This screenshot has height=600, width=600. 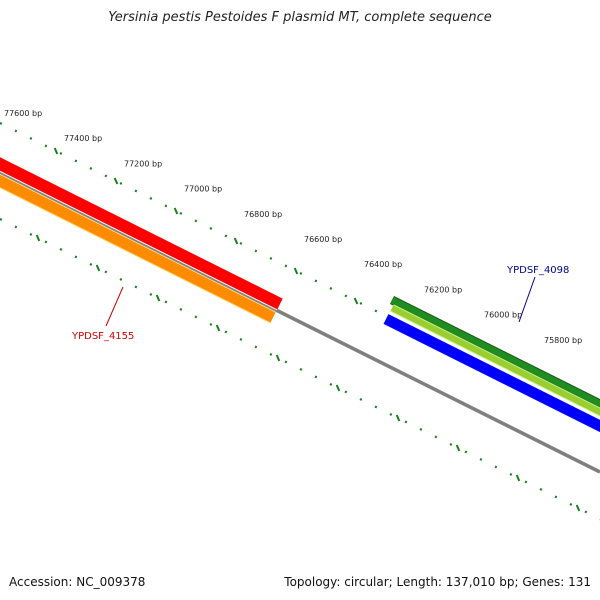 I want to click on feature-ypdsf-4155-gene, so click(x=138, y=248).